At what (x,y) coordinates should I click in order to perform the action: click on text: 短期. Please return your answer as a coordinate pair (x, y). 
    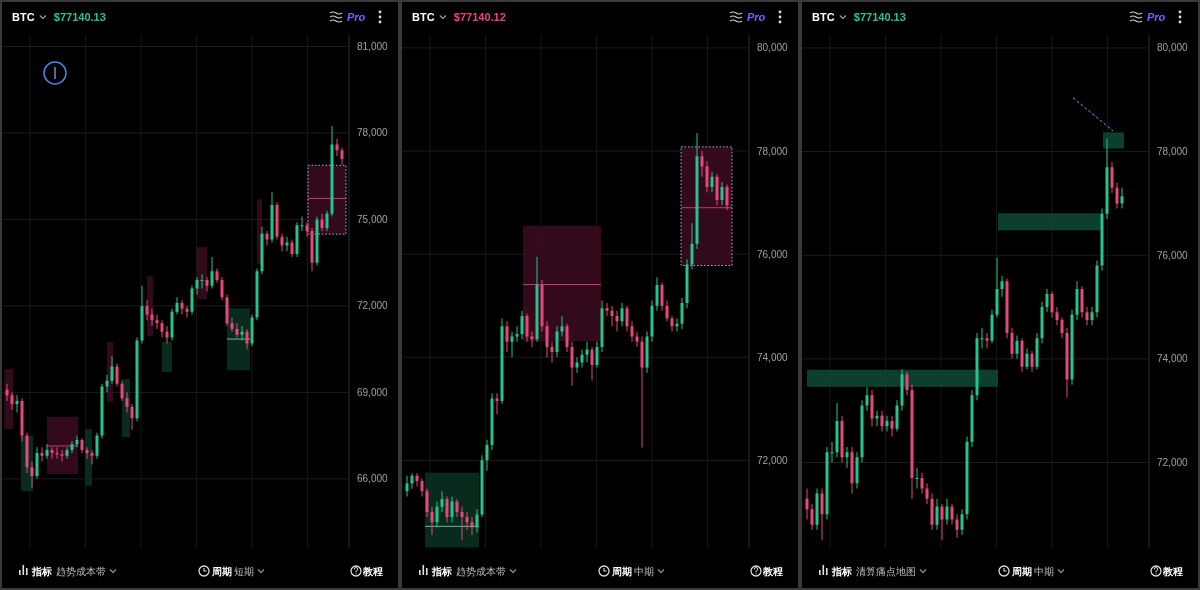
    Looking at the image, I should click on (244, 571).